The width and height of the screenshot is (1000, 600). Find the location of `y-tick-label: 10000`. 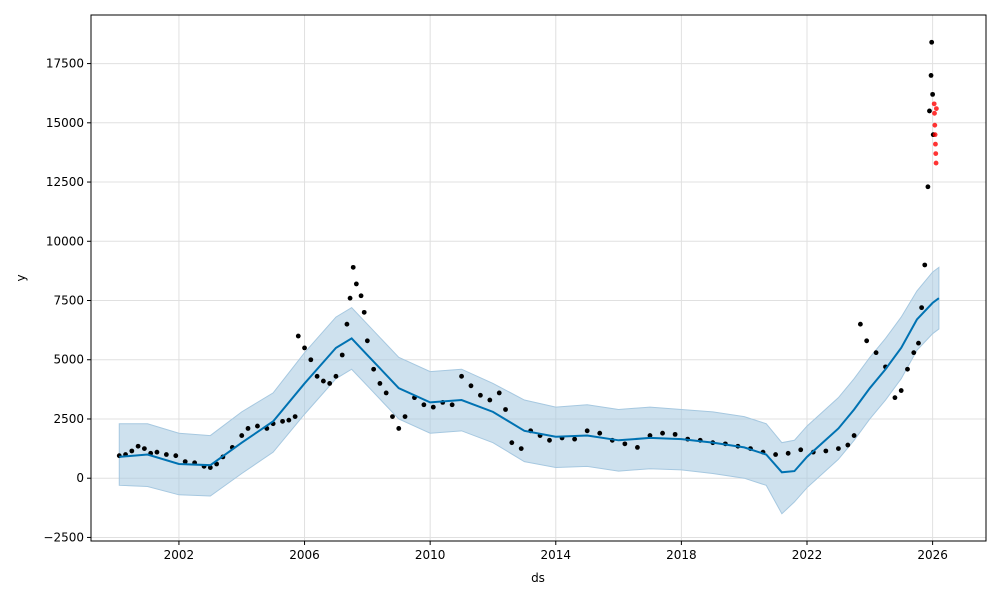

y-tick-label: 10000 is located at coordinates (65, 241).